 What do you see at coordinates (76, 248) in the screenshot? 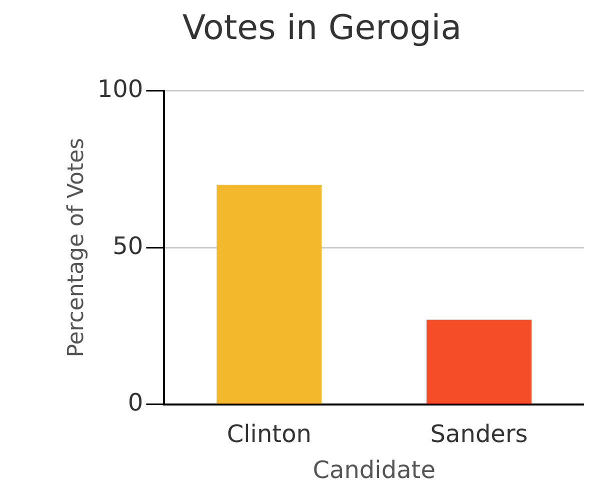
I see `y-axis-title: Percentage of Votes` at bounding box center [76, 248].